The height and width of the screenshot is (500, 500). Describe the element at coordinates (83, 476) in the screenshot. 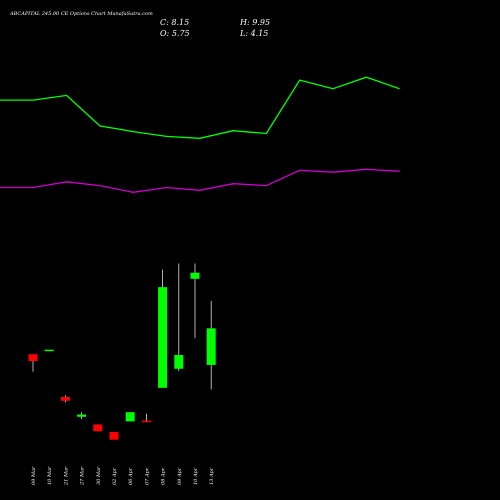

I see `x-tick-label: 27 Mar` at that location.